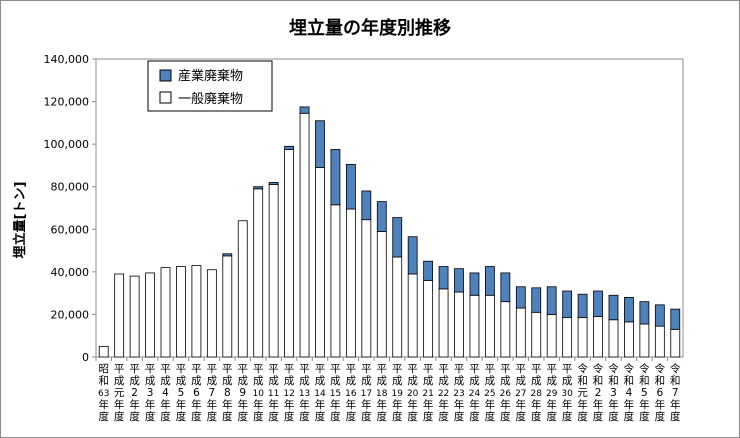  What do you see at coordinates (210, 99) in the screenshot?
I see `legend-label-general: 一般廃棄物` at bounding box center [210, 99].